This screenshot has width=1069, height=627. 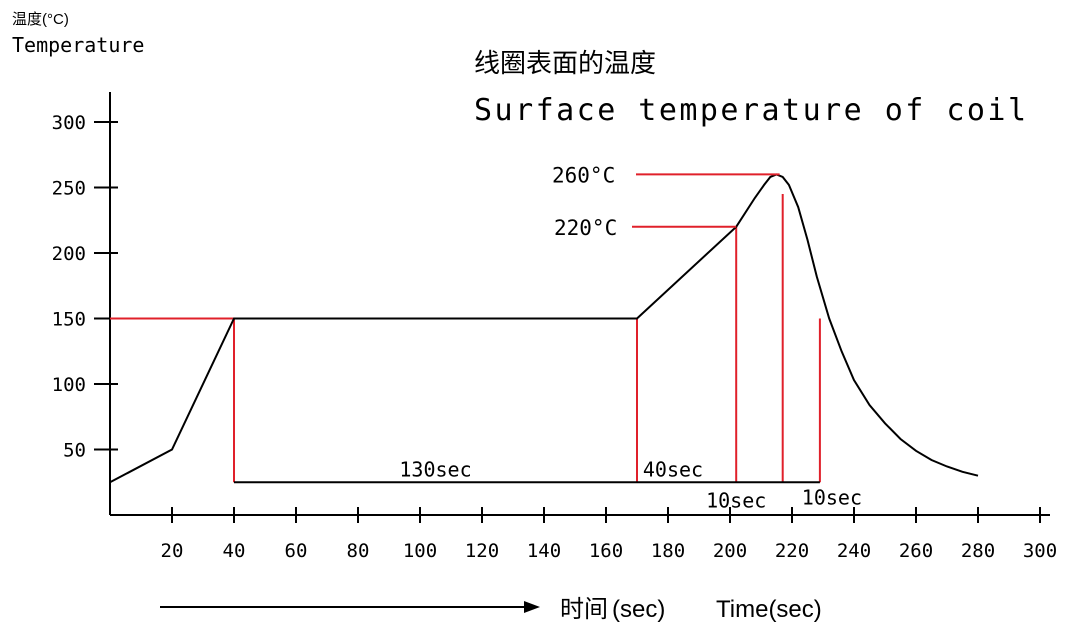 I want to click on x-tick-label: 140, so click(x=544, y=551).